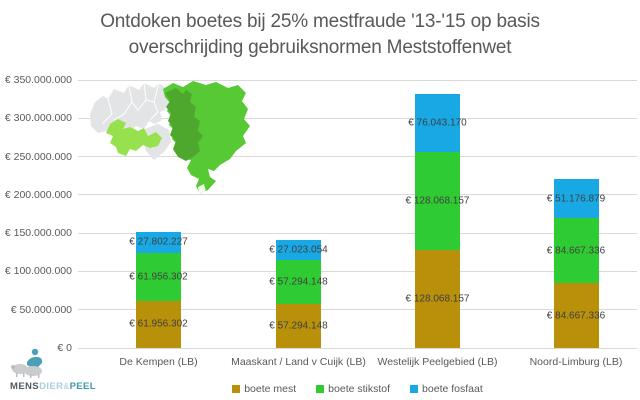 This screenshot has width=640, height=400. I want to click on data-label: € 76.043.170, so click(437, 123).